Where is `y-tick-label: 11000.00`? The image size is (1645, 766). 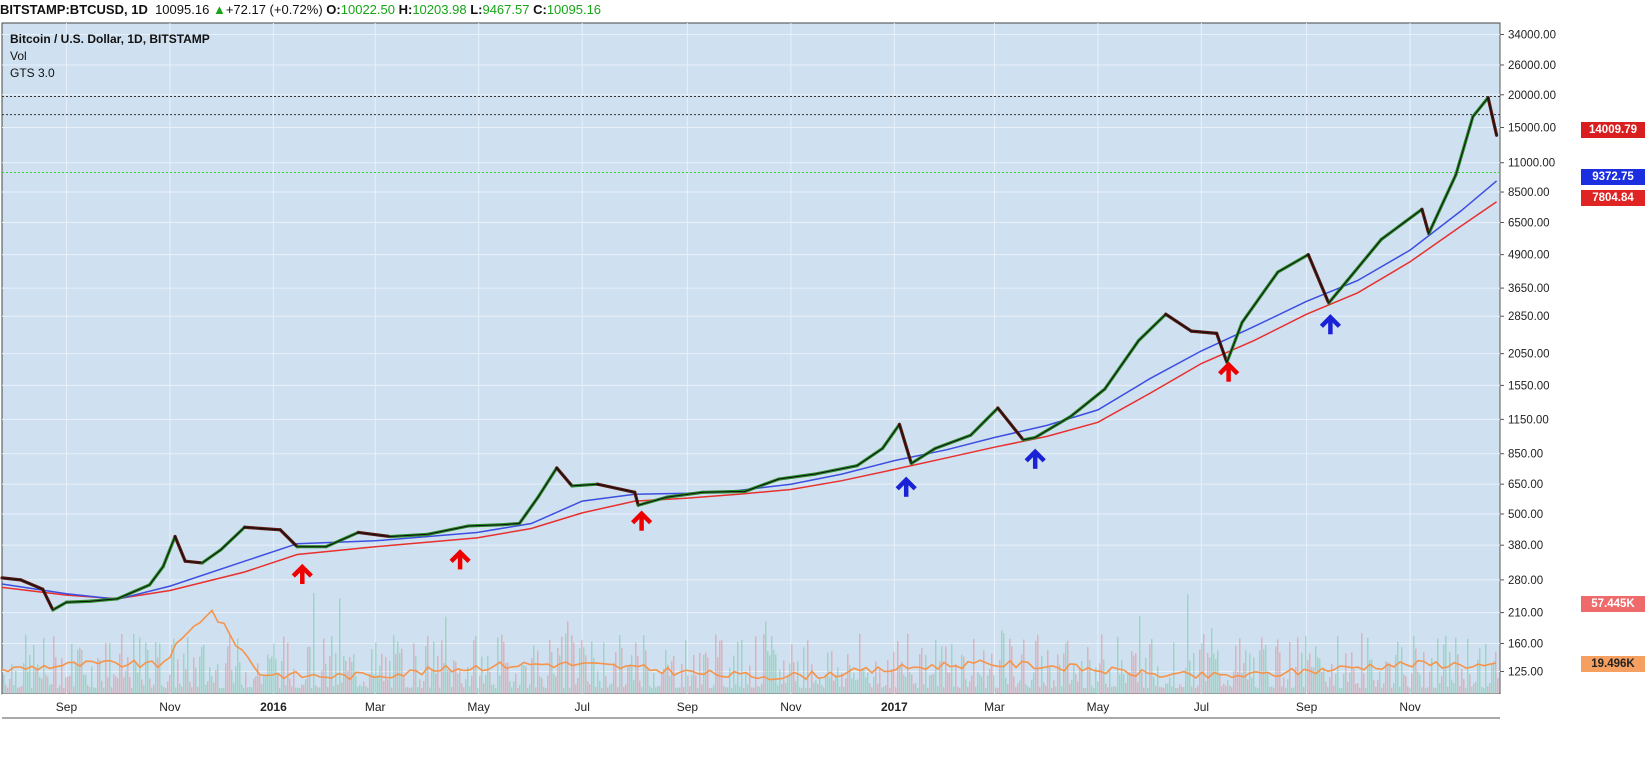 y-tick-label: 11000.00 is located at coordinates (1531, 164).